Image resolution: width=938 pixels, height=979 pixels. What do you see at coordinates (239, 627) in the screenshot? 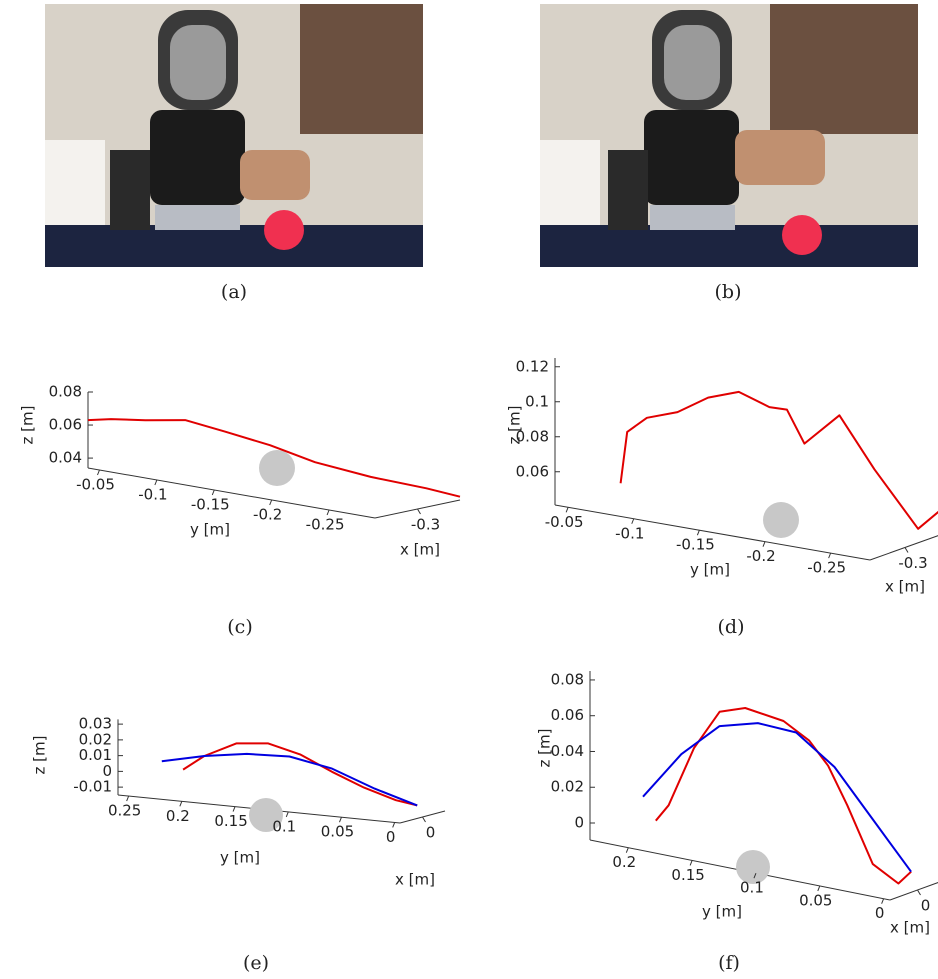
I see `caption: (c)` at bounding box center [239, 627].